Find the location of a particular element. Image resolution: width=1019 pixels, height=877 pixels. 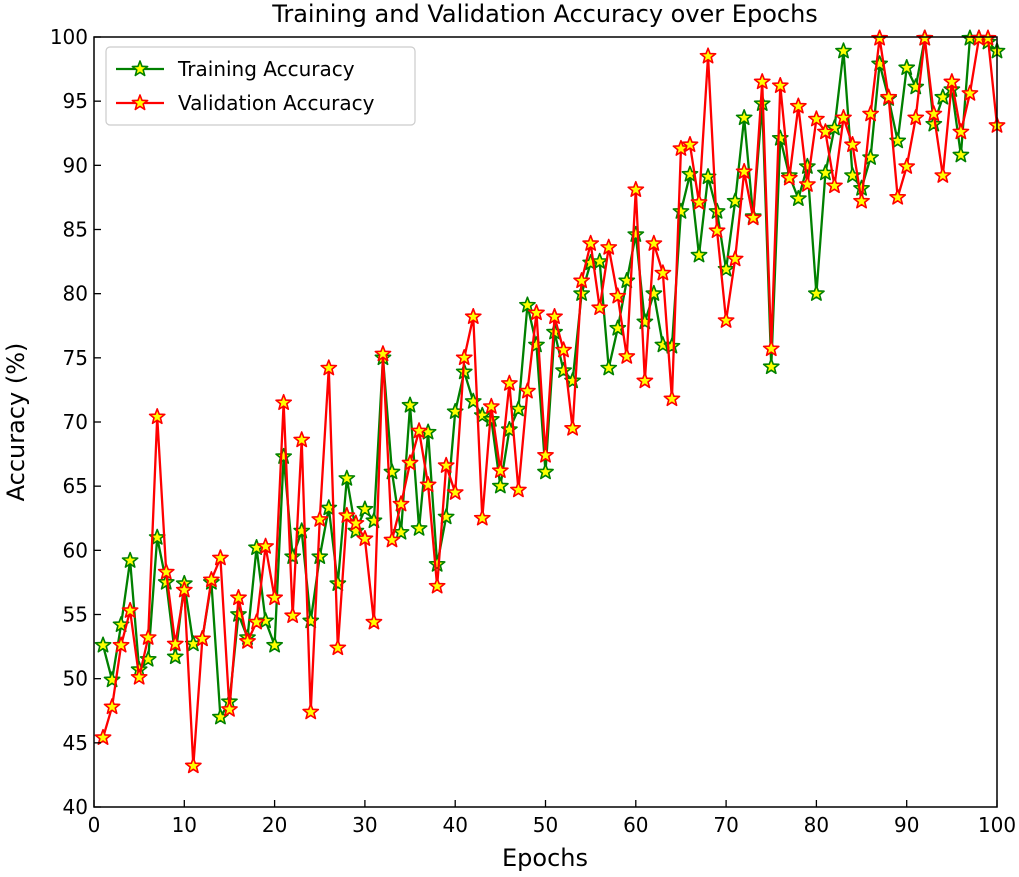

legend-label: Training Accuracy is located at coordinates (266, 69).